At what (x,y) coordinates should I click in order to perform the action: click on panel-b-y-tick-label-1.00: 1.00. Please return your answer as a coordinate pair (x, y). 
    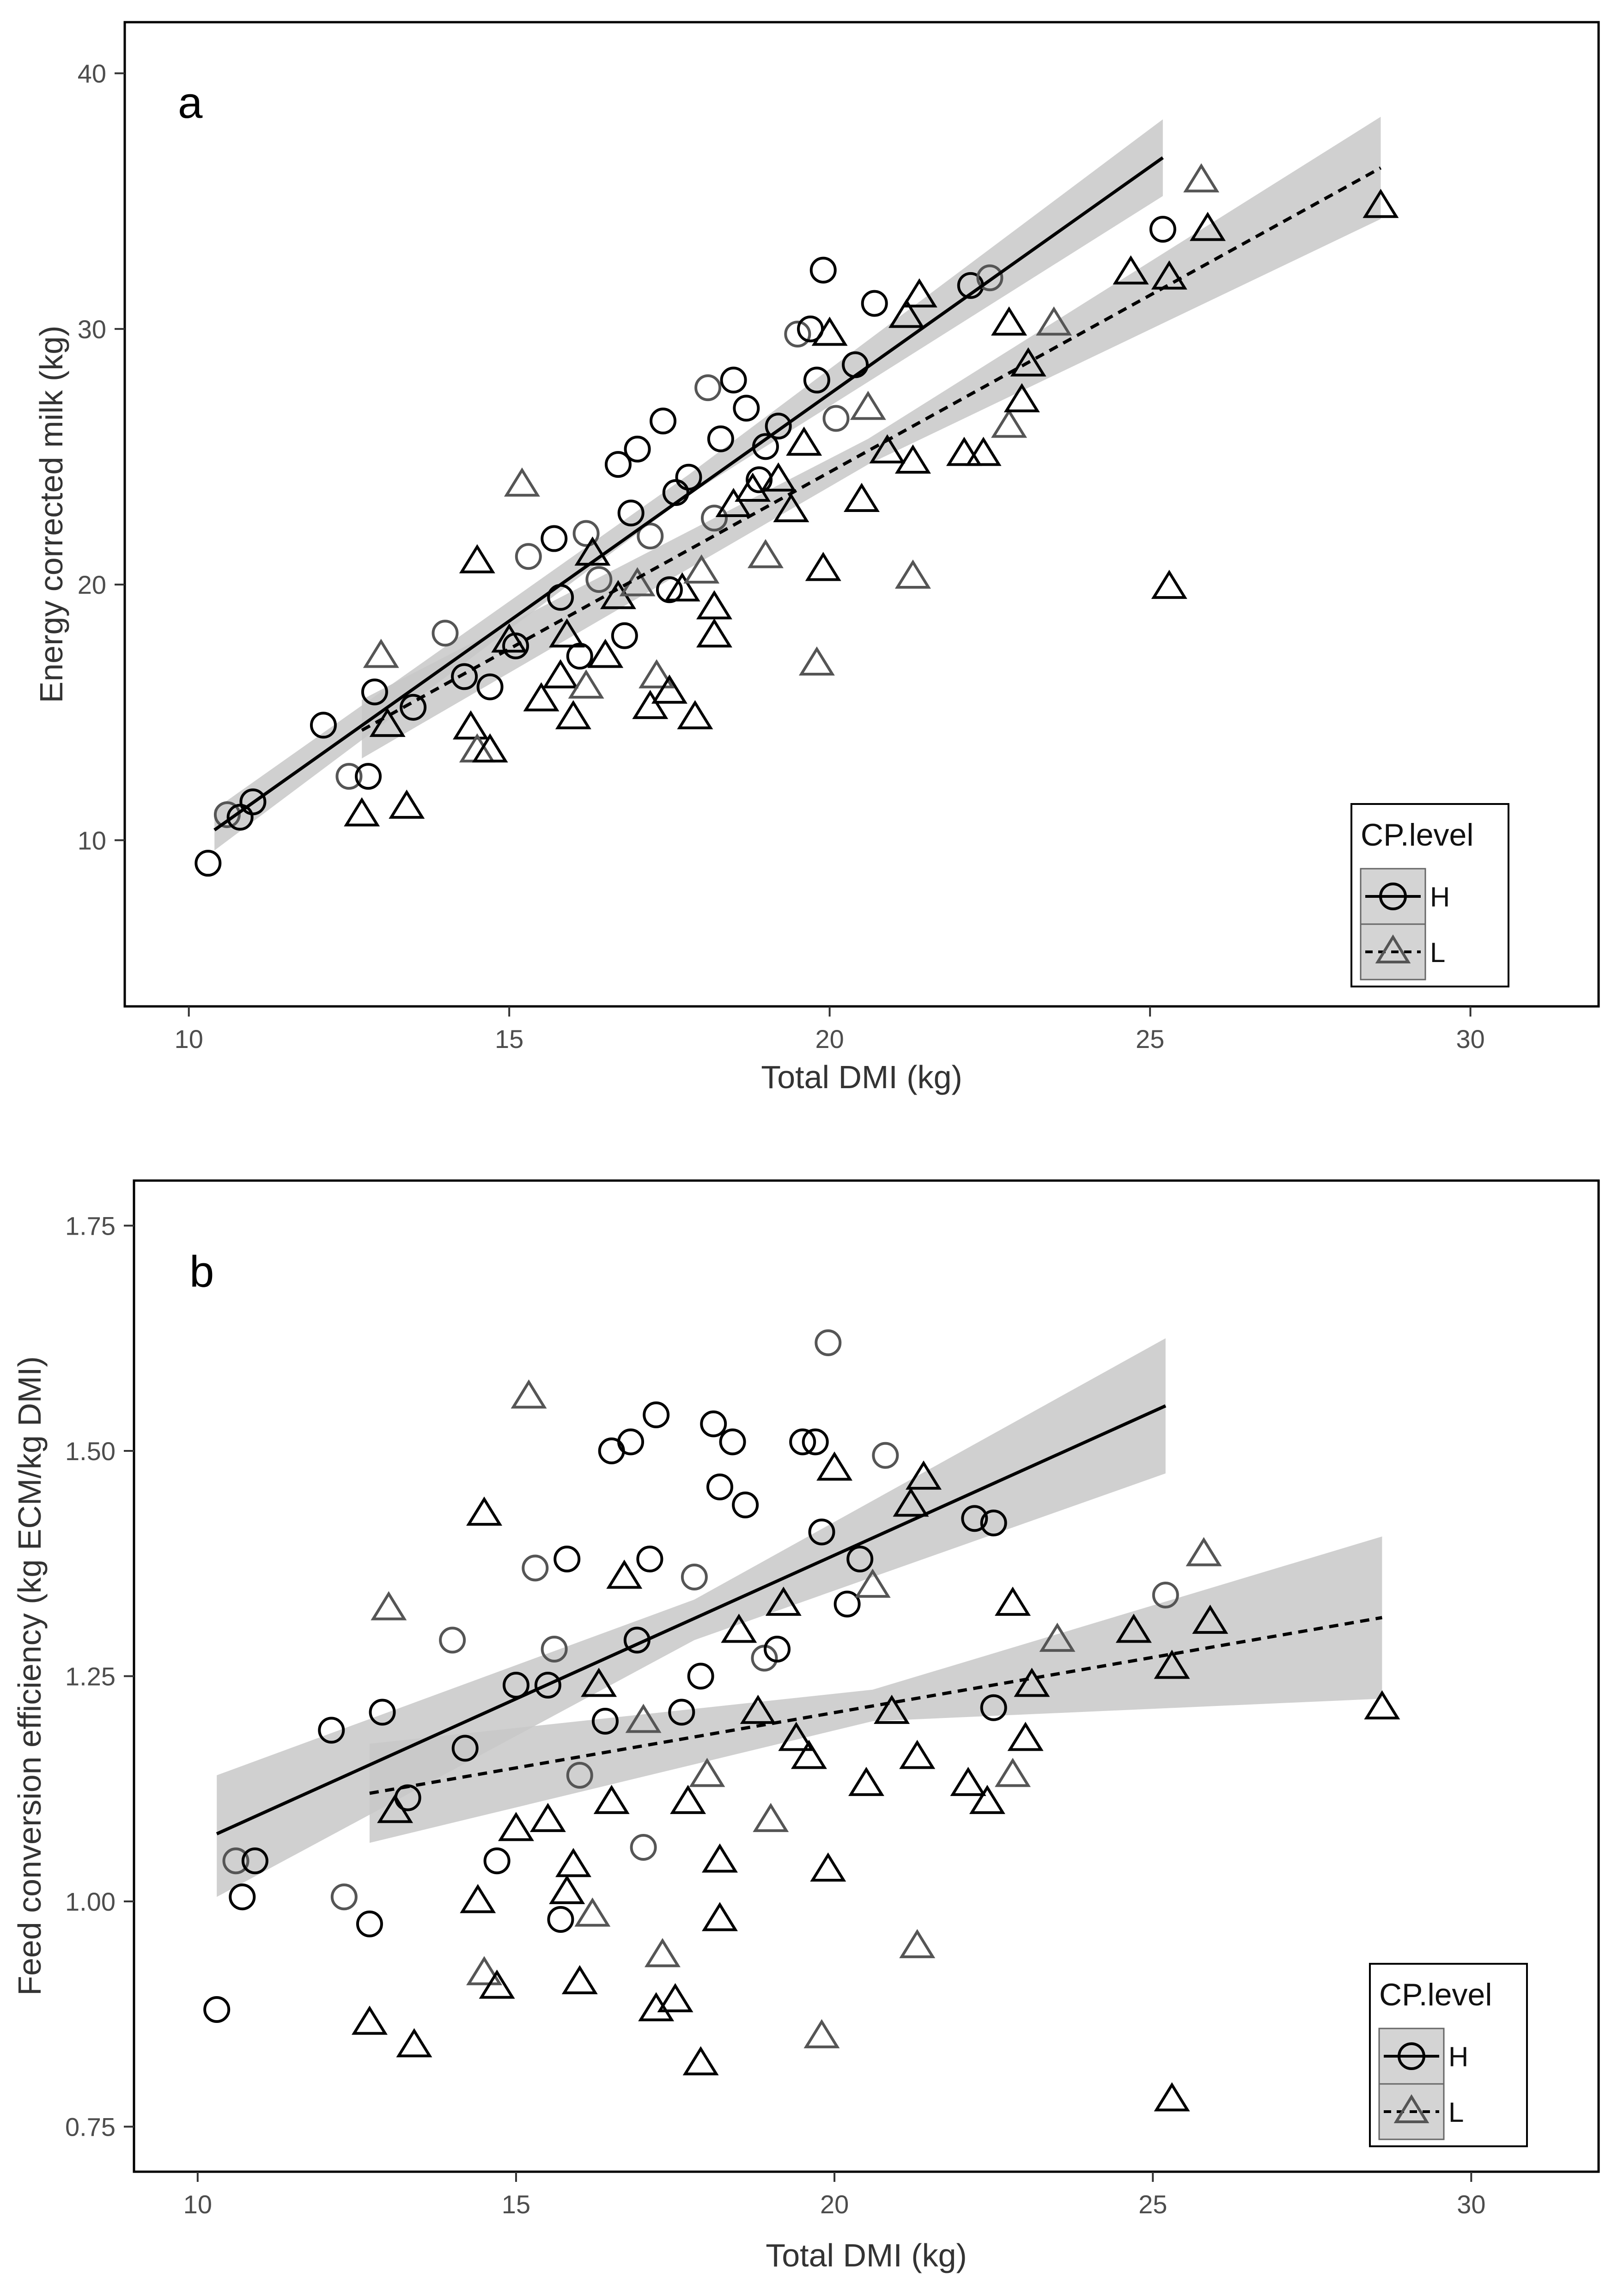
    Looking at the image, I should click on (90, 1901).